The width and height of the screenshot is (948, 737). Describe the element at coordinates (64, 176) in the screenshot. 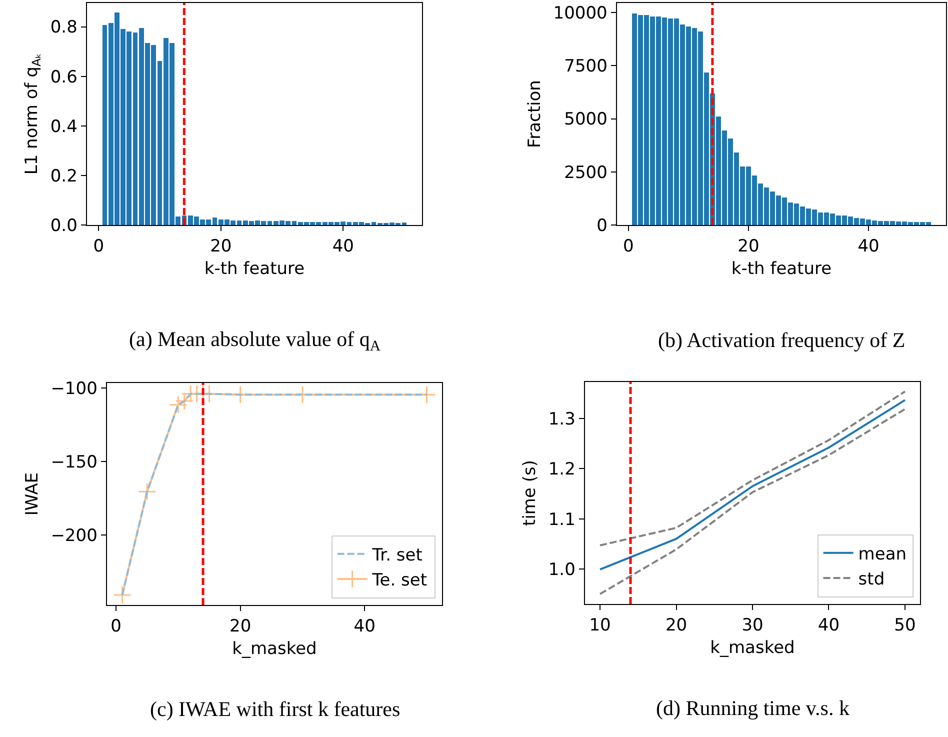

I see `y-tick-label: 0.2` at that location.